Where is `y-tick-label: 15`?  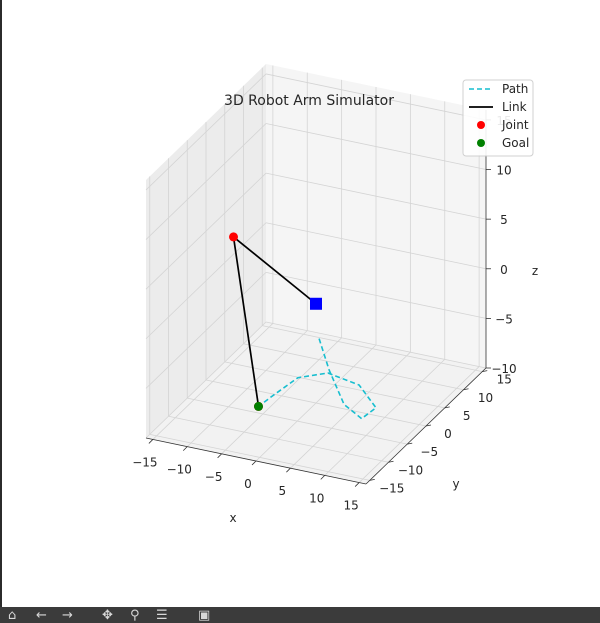
y-tick-label: 15 is located at coordinates (504, 380).